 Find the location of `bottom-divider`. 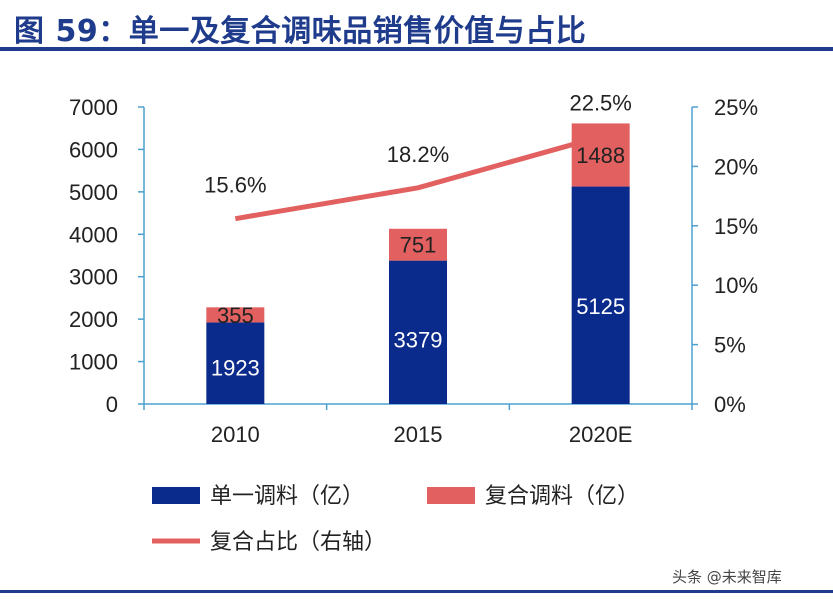

bottom-divider is located at coordinates (416, 591).